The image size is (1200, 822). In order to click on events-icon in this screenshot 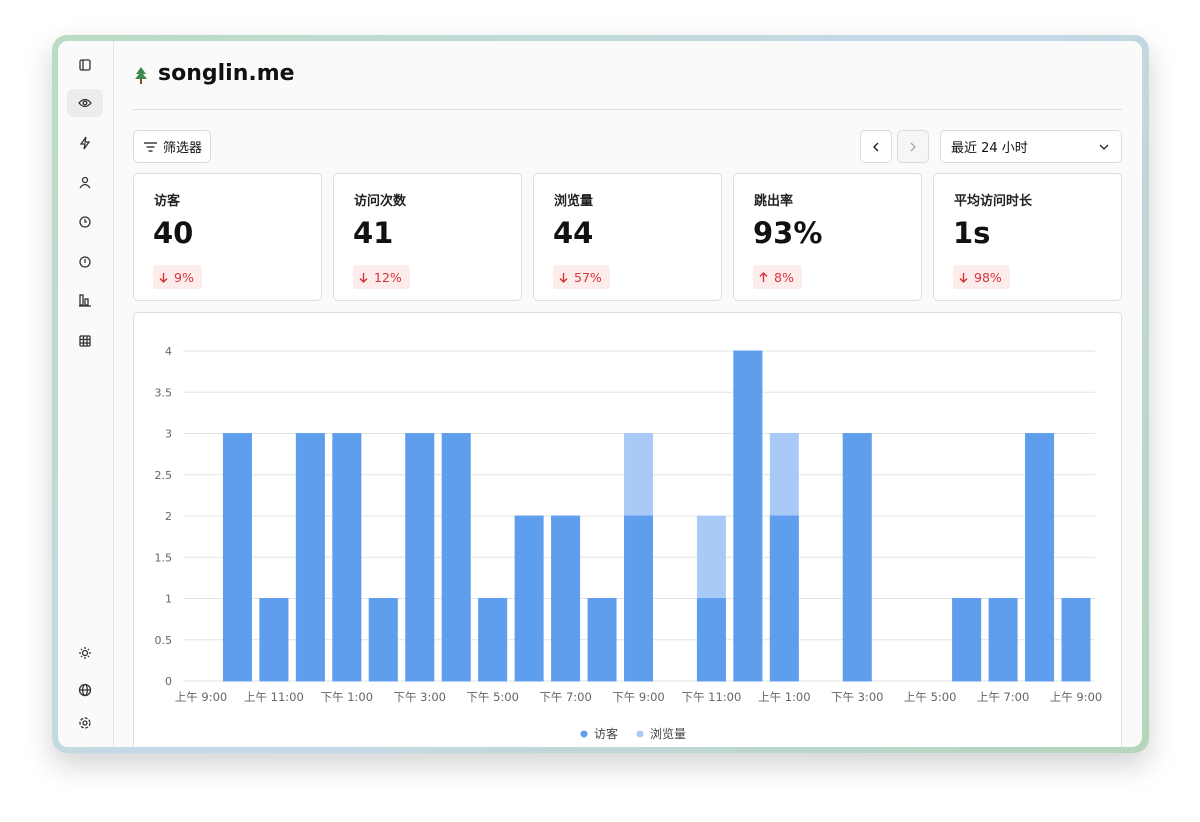, I will do `click(85, 143)`.